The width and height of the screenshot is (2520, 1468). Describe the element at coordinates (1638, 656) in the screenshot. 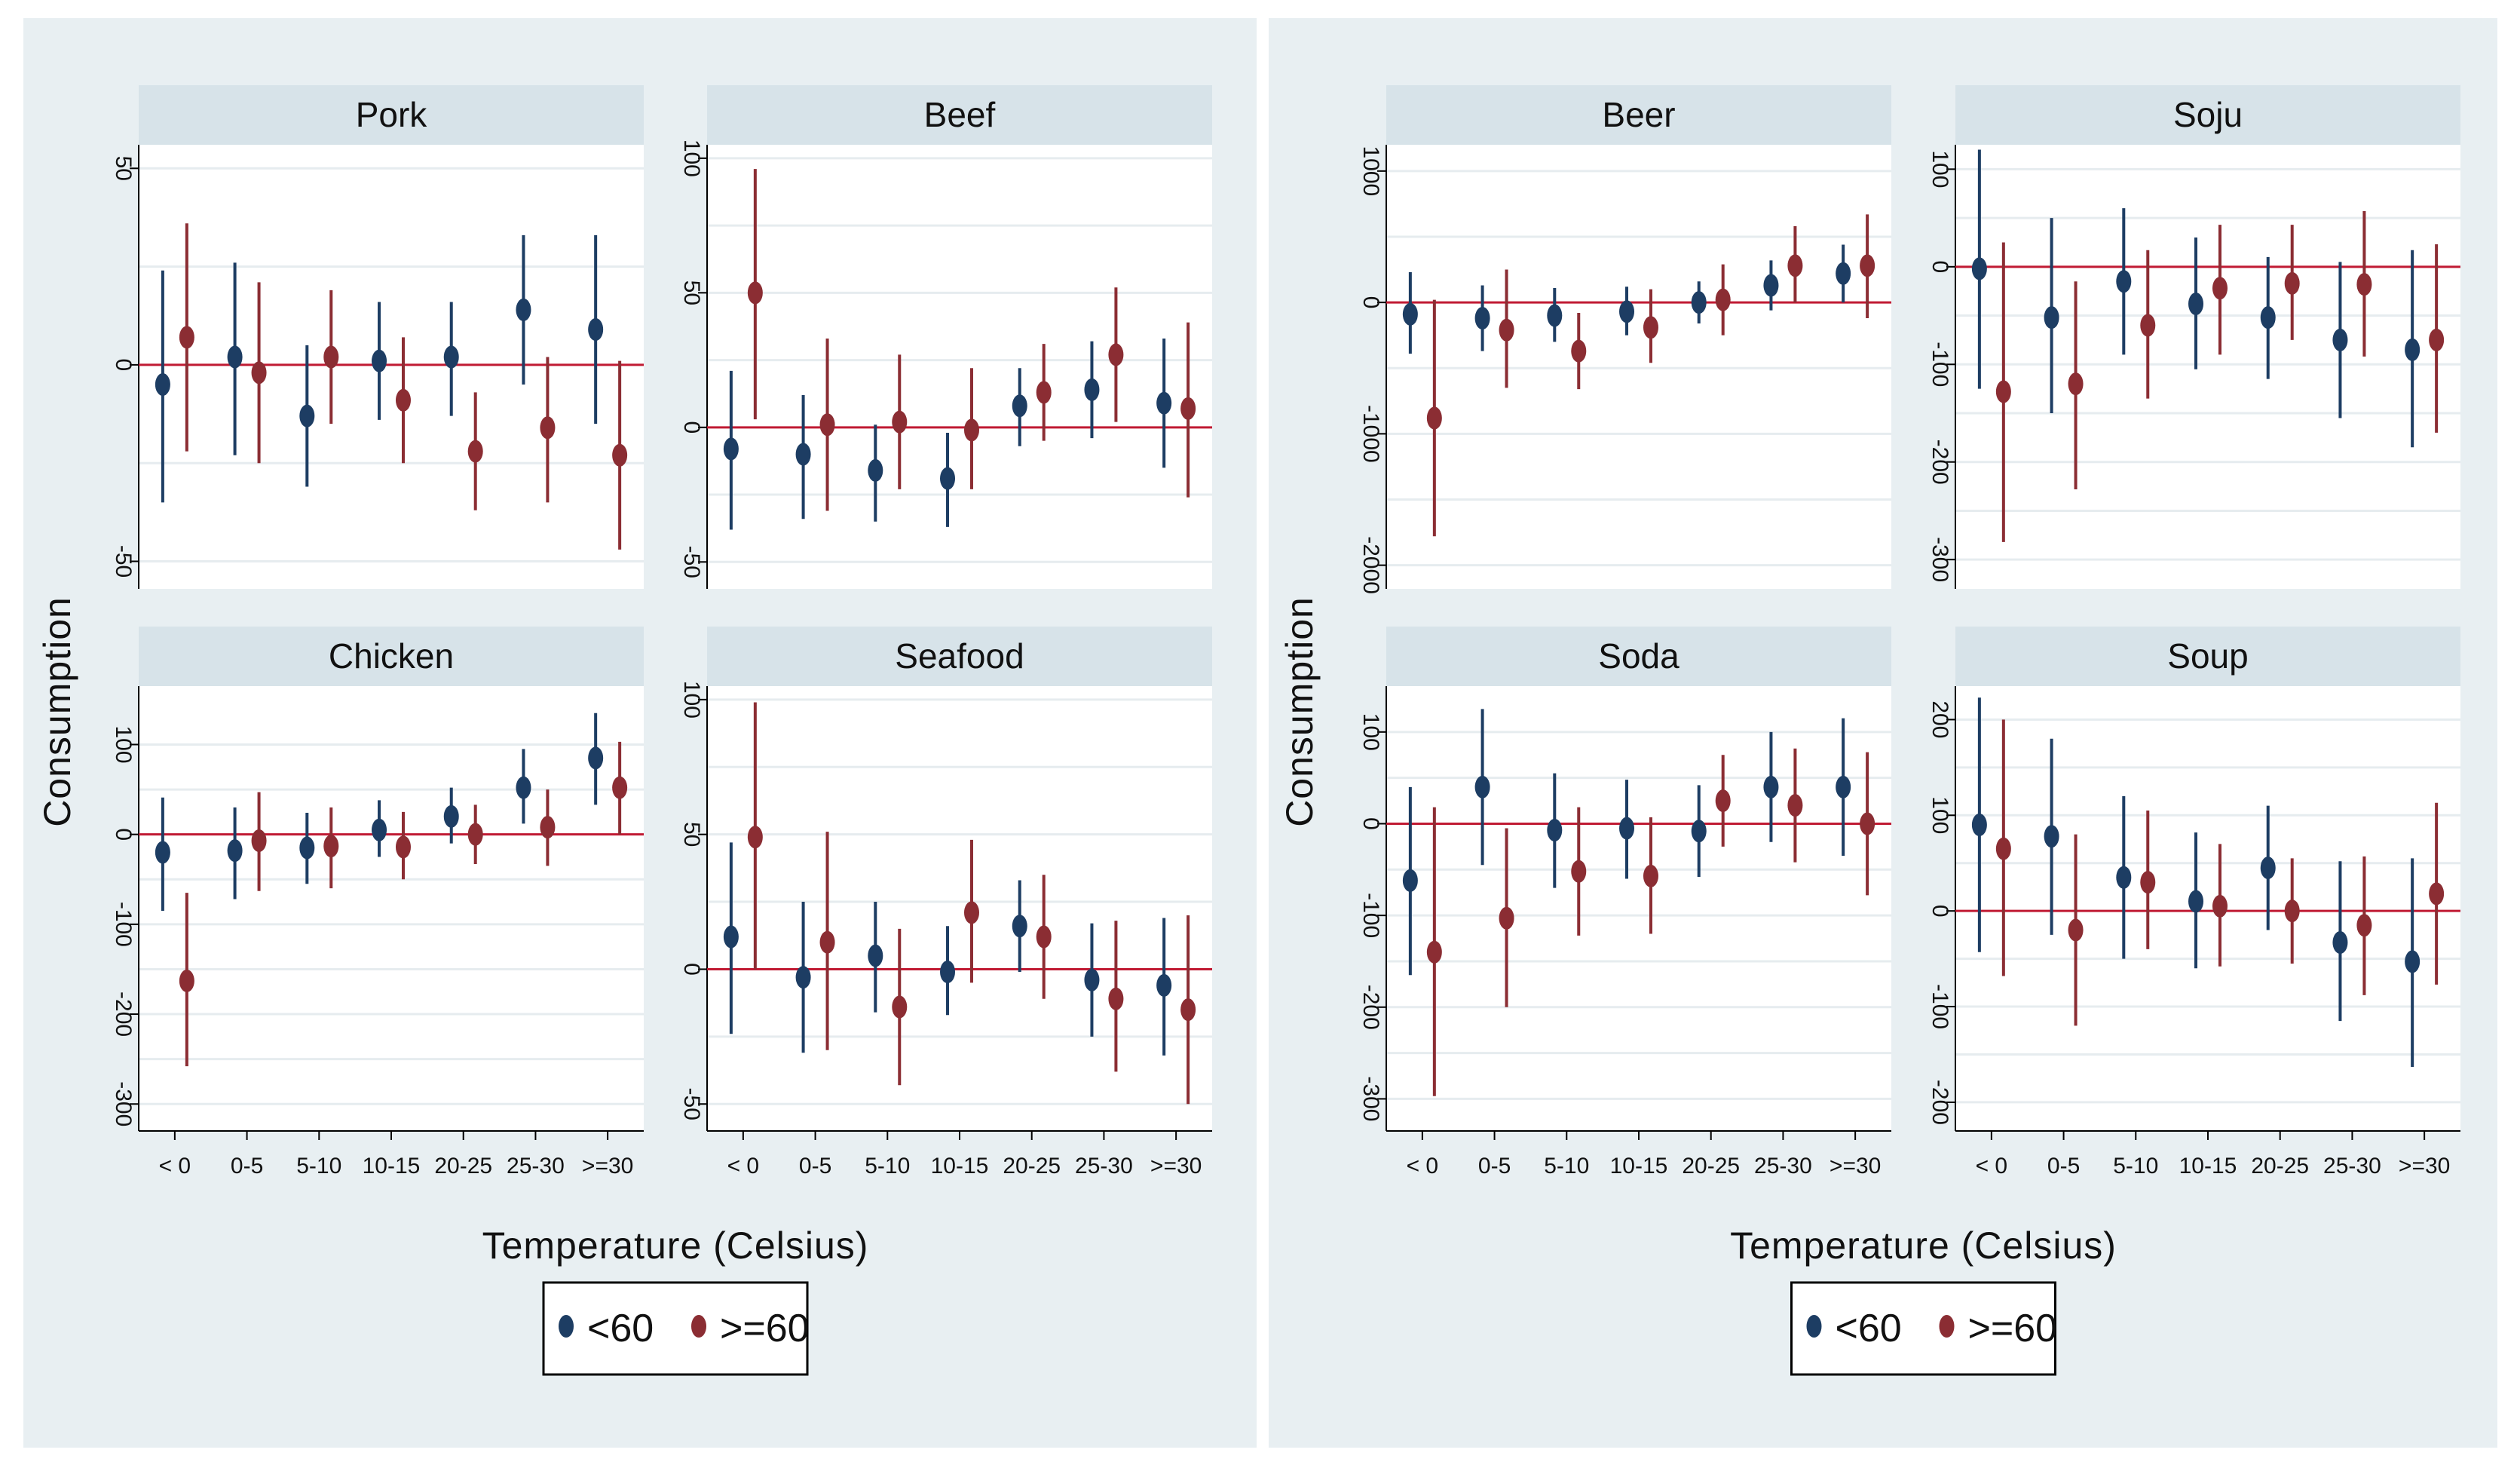

I see `panel-title: Soda` at that location.